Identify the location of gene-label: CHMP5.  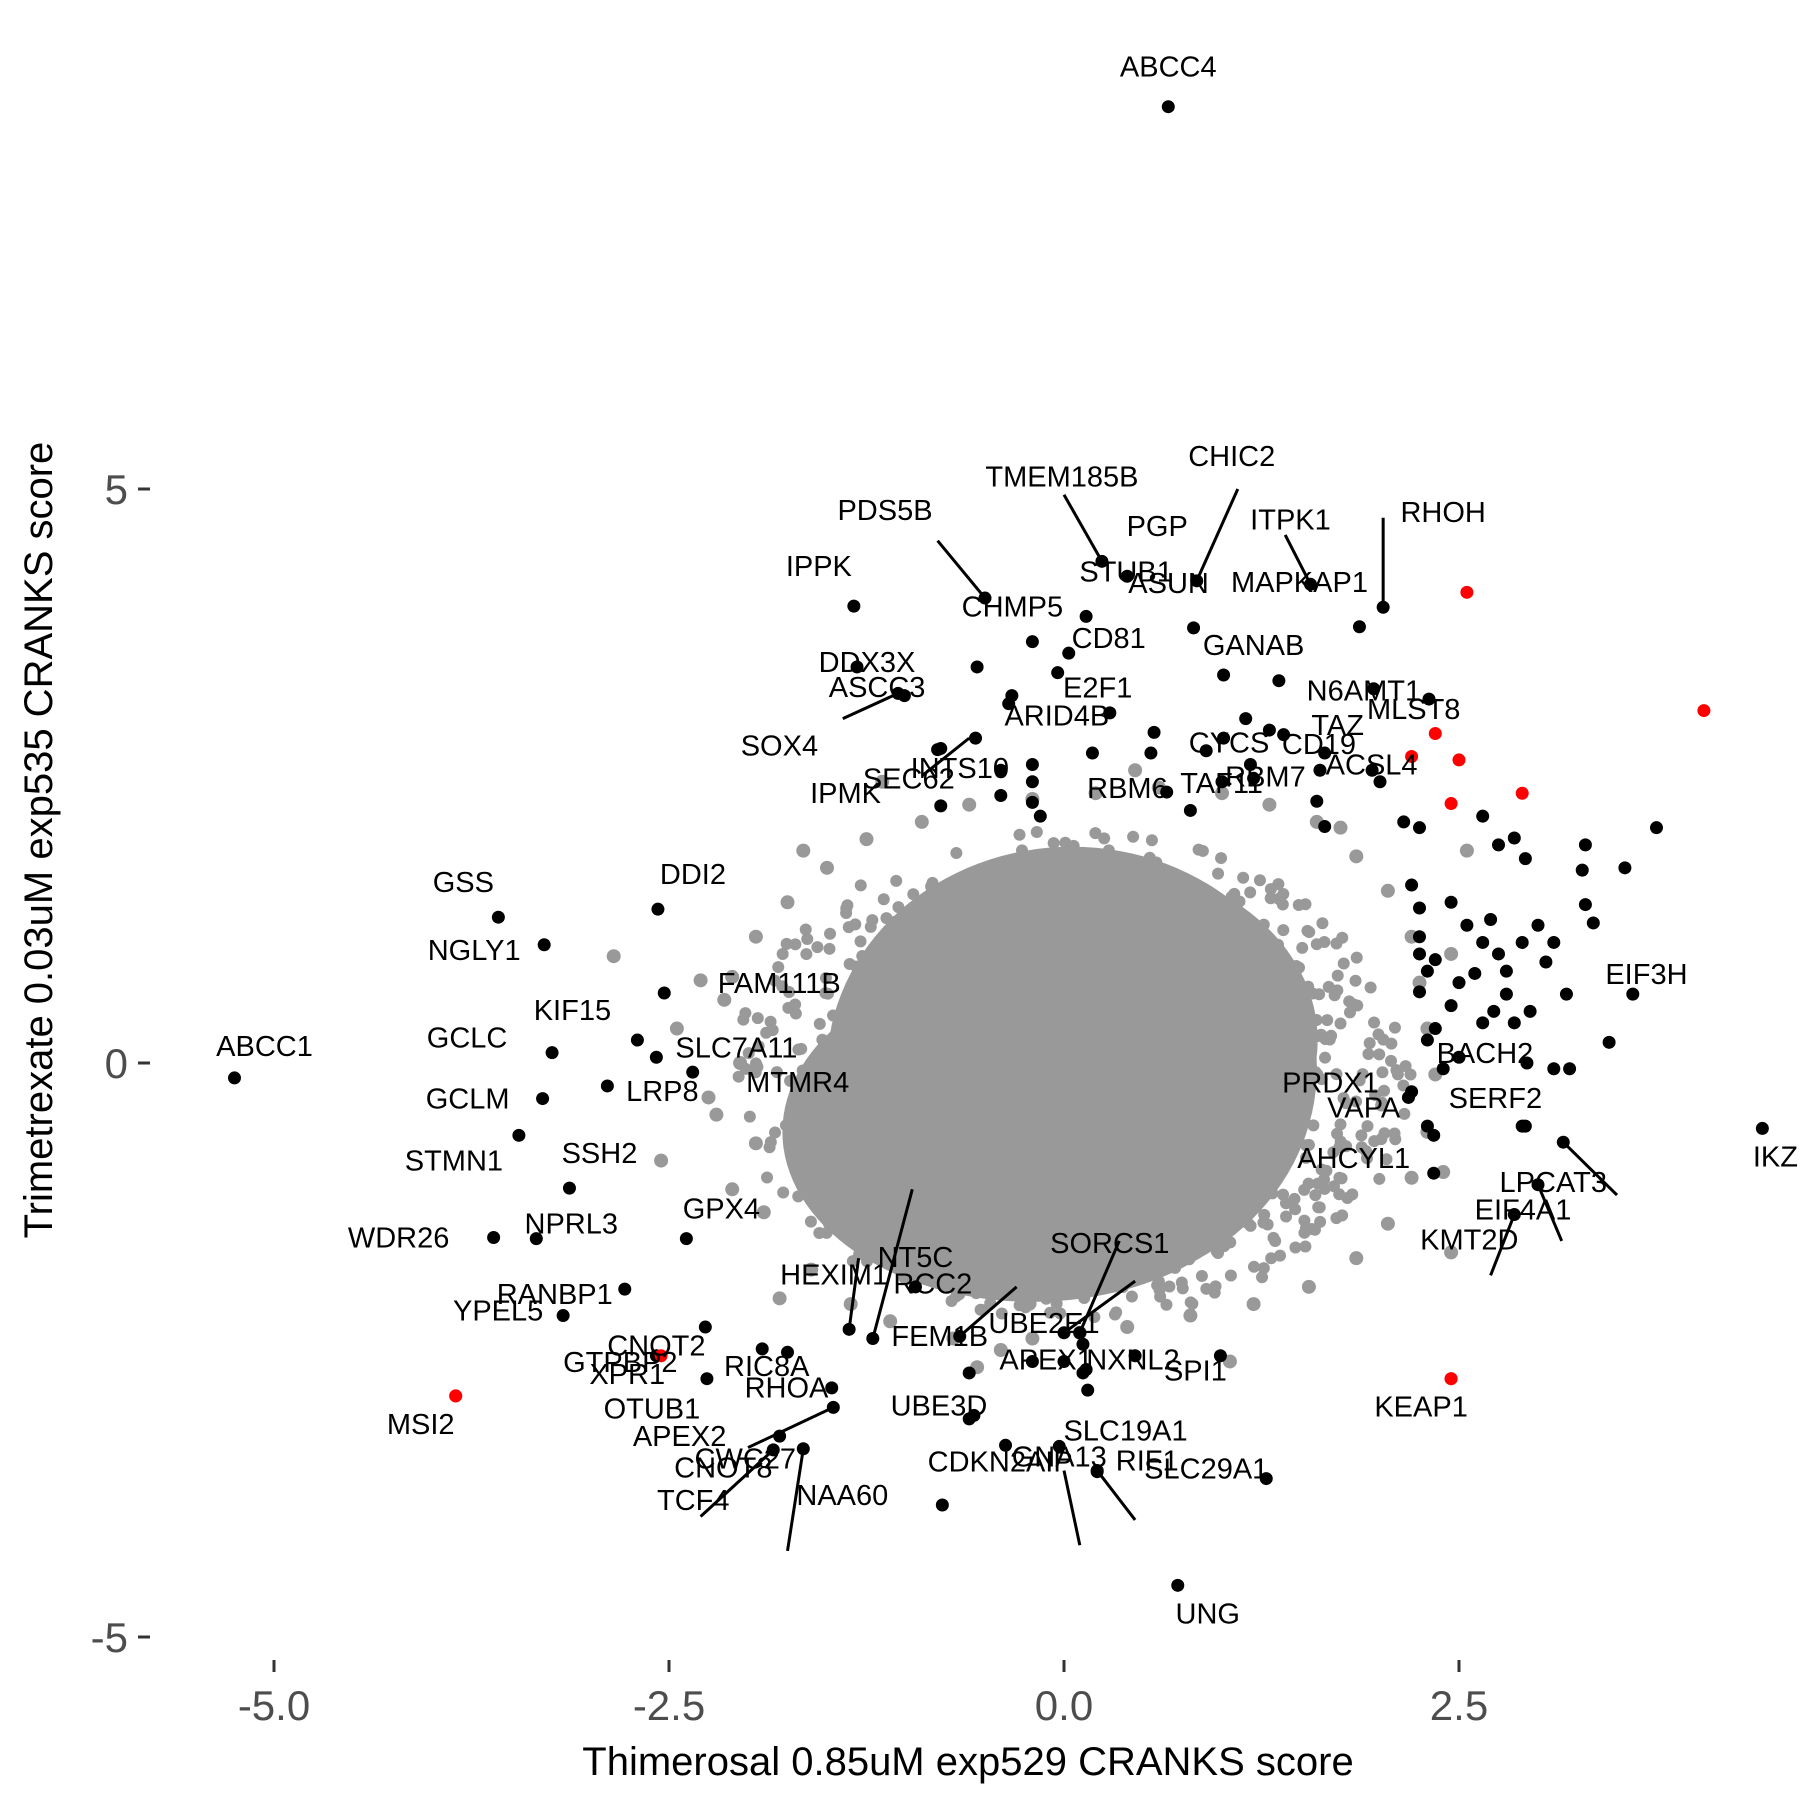
(1013, 608).